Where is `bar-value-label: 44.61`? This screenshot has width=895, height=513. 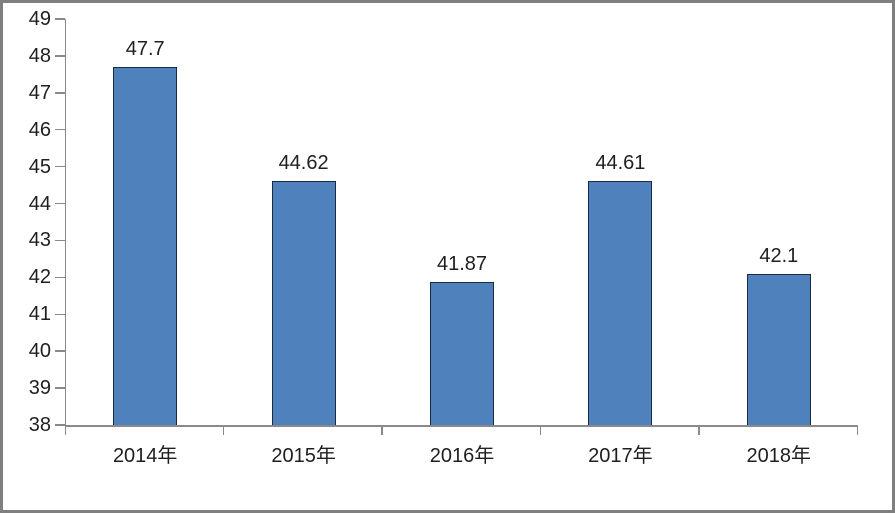
bar-value-label: 44.61 is located at coordinates (620, 163).